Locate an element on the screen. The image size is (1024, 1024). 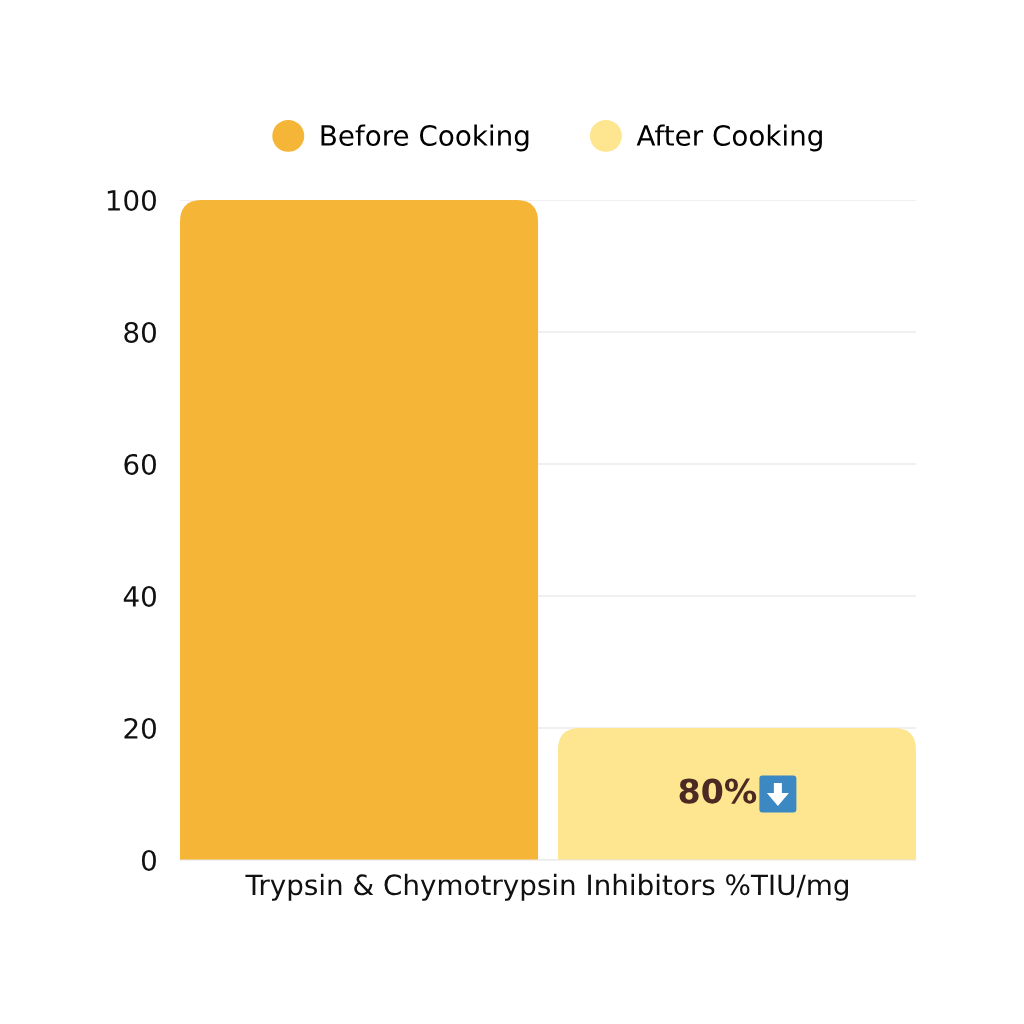
y-tick-label: 40 is located at coordinates (139, 596).